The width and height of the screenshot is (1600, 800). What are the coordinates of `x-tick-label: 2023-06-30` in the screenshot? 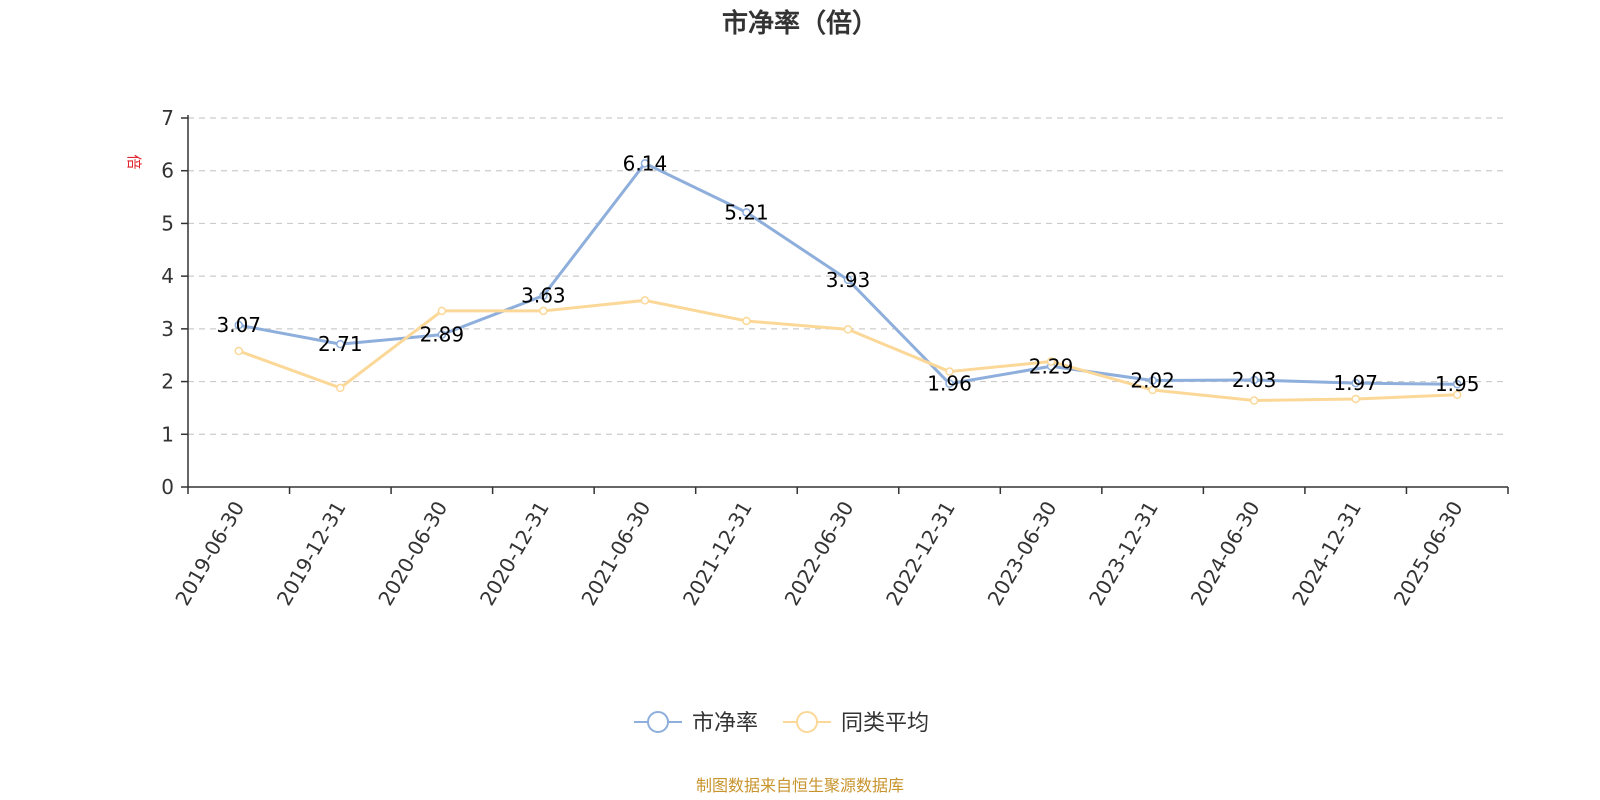 It's located at (1022, 553).